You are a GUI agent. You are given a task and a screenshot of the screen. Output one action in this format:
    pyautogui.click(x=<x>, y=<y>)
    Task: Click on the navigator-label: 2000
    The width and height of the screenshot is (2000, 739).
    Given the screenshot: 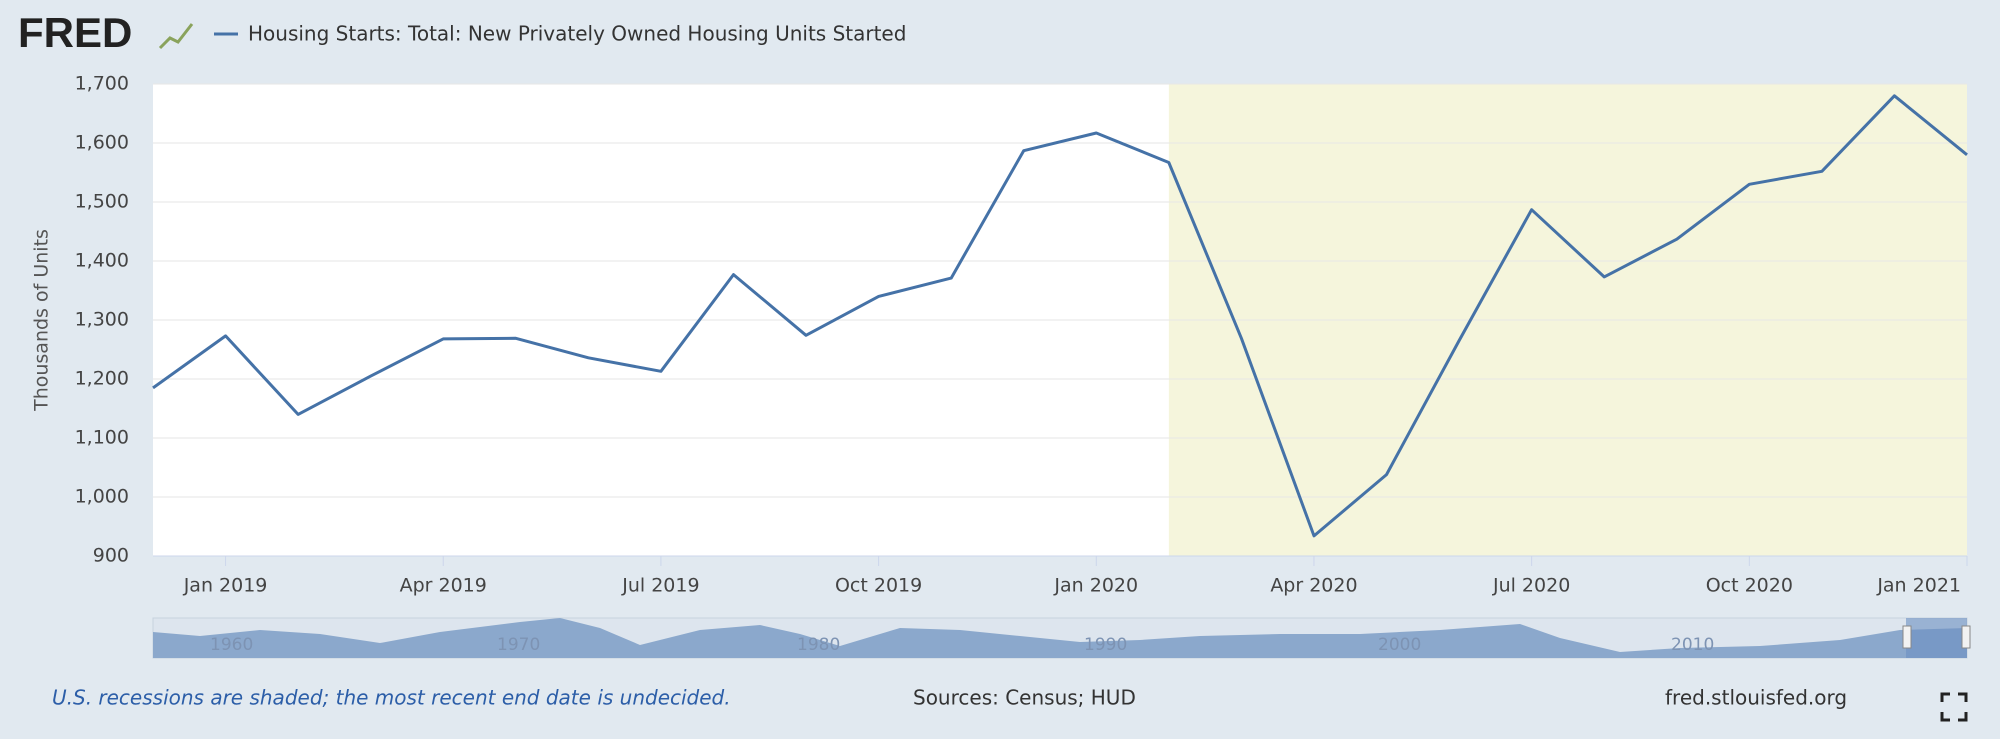 What is the action you would take?
    pyautogui.click(x=1399, y=645)
    